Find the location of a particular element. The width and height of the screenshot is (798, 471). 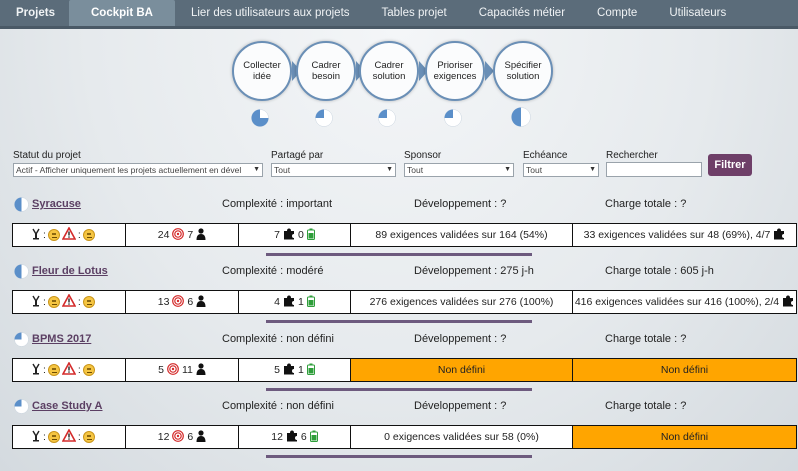

process-step-2: Cadrer besoin is located at coordinates (326, 71).